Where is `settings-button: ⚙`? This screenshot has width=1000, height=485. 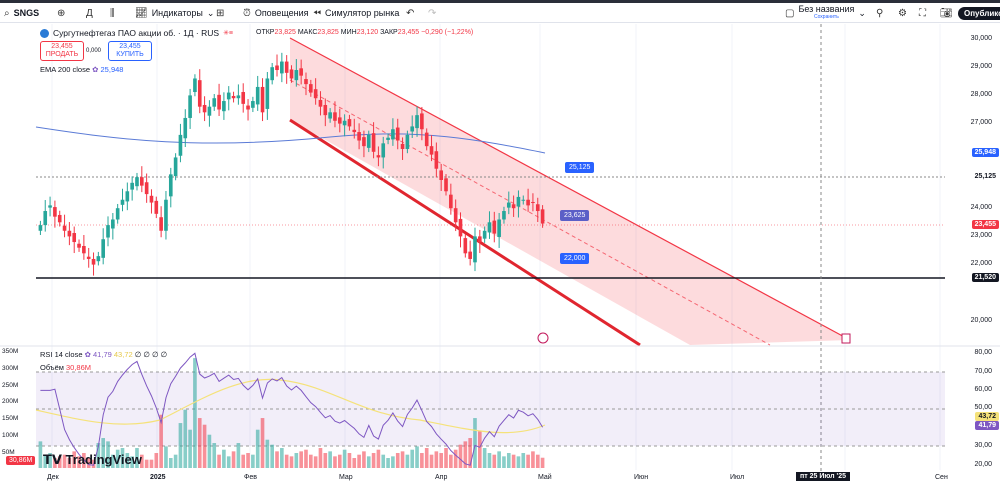
settings-button: ⚙ is located at coordinates (902, 13).